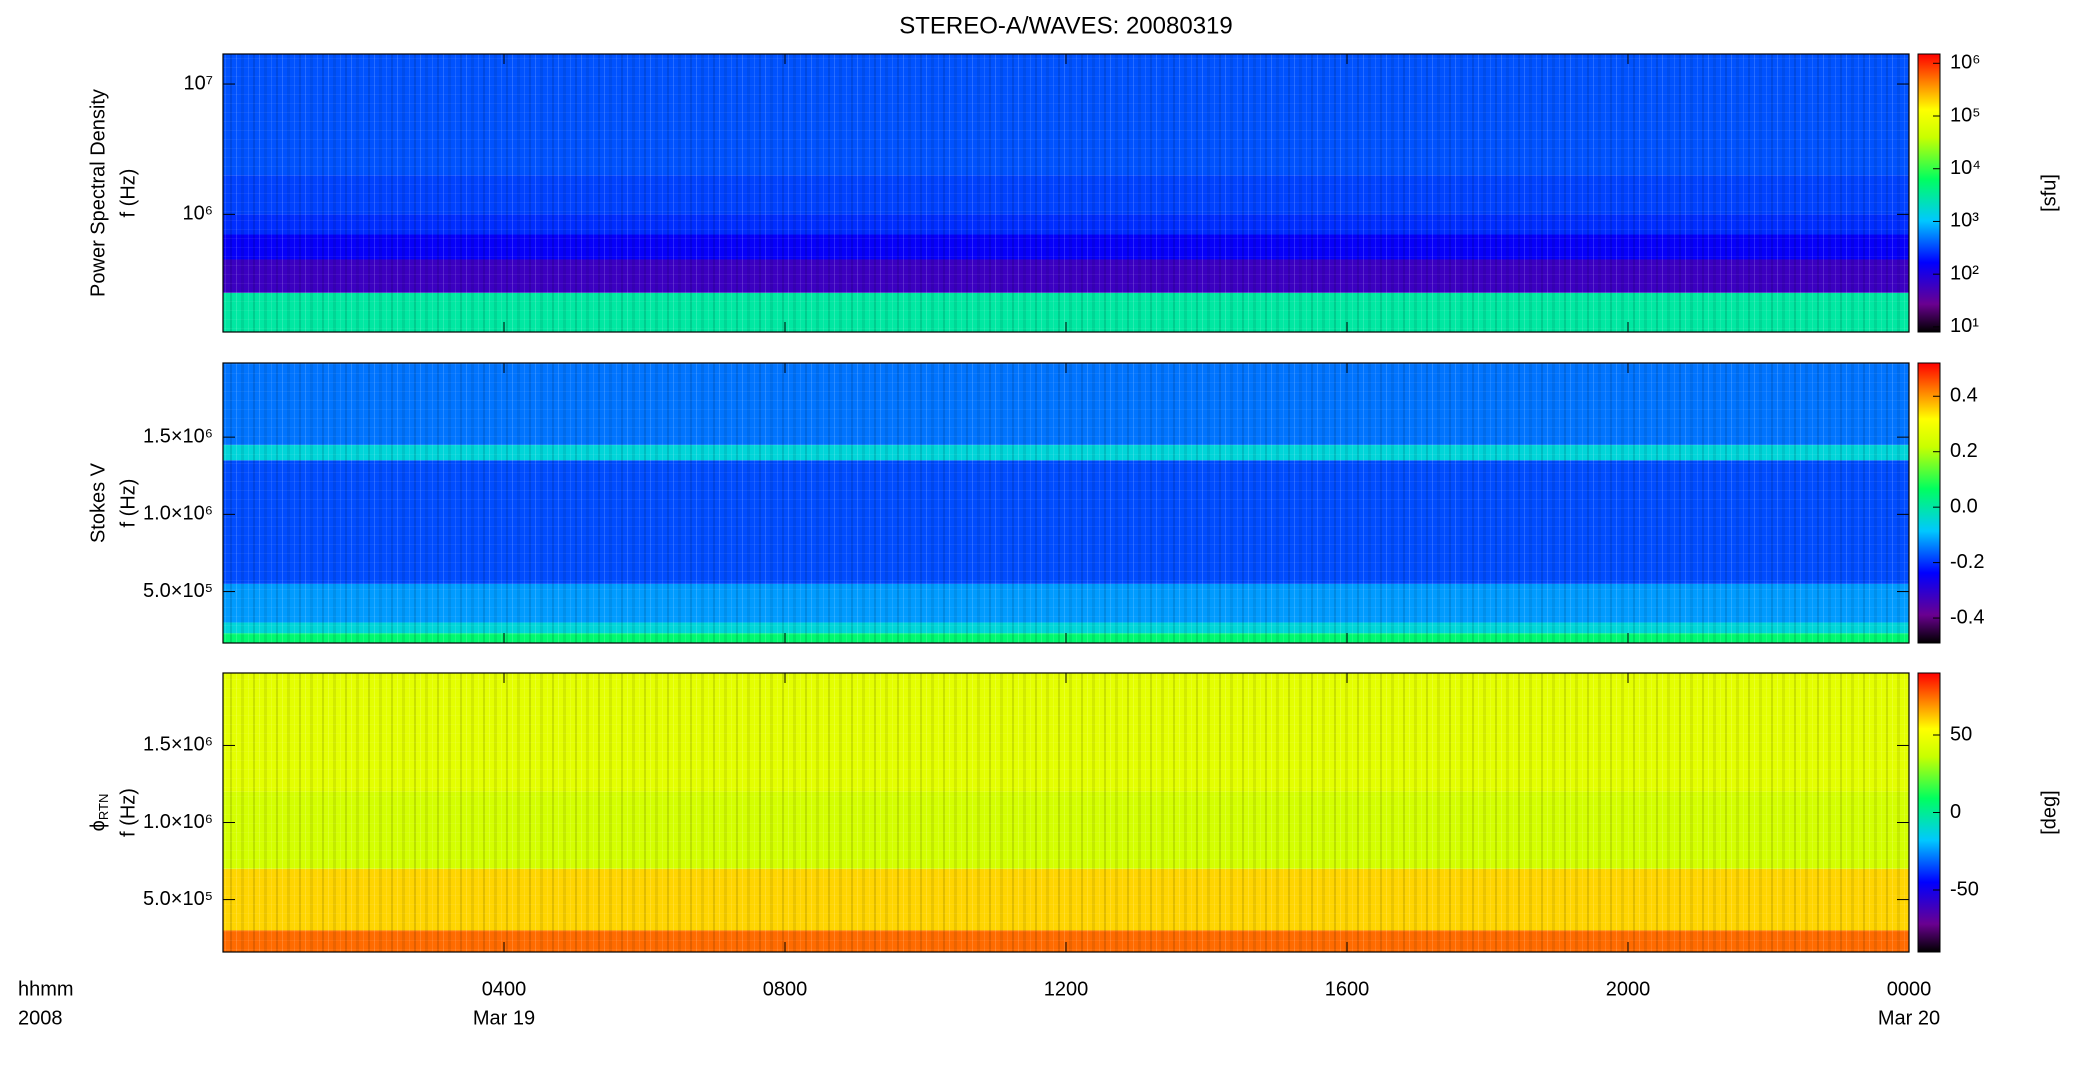 This screenshot has height=1080, width=2096. Describe the element at coordinates (198, 83) in the screenshot. I see `y-tick-label: 10⁷` at that location.